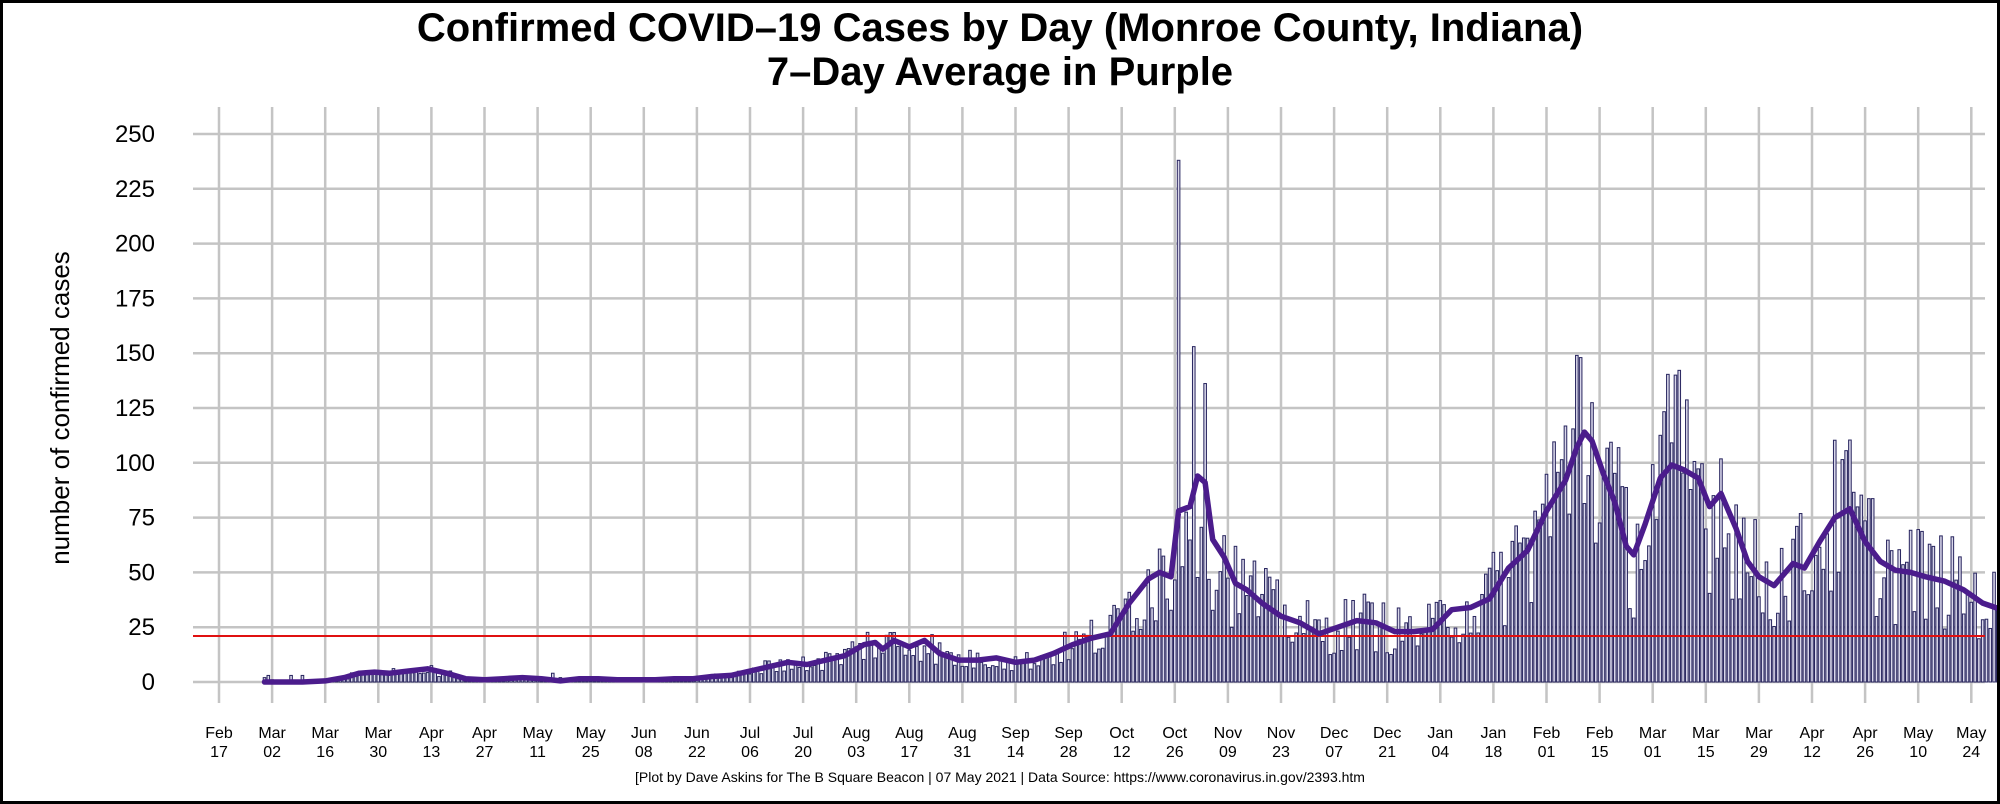 This screenshot has height=804, width=2000. Describe the element at coordinates (1600, 743) in the screenshot. I see `x-tick-label-26: Feb 15` at that location.